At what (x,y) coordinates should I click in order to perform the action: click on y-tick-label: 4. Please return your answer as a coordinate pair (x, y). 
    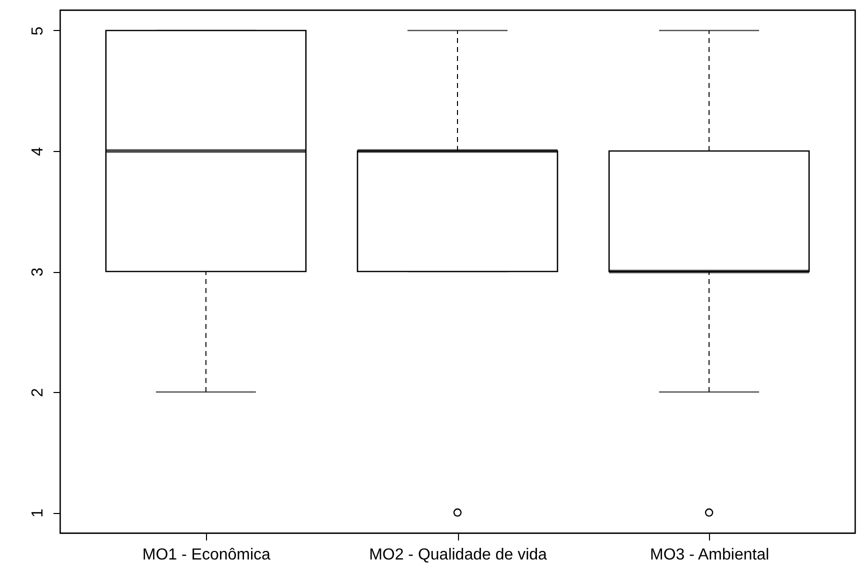
    Looking at the image, I should click on (38, 151).